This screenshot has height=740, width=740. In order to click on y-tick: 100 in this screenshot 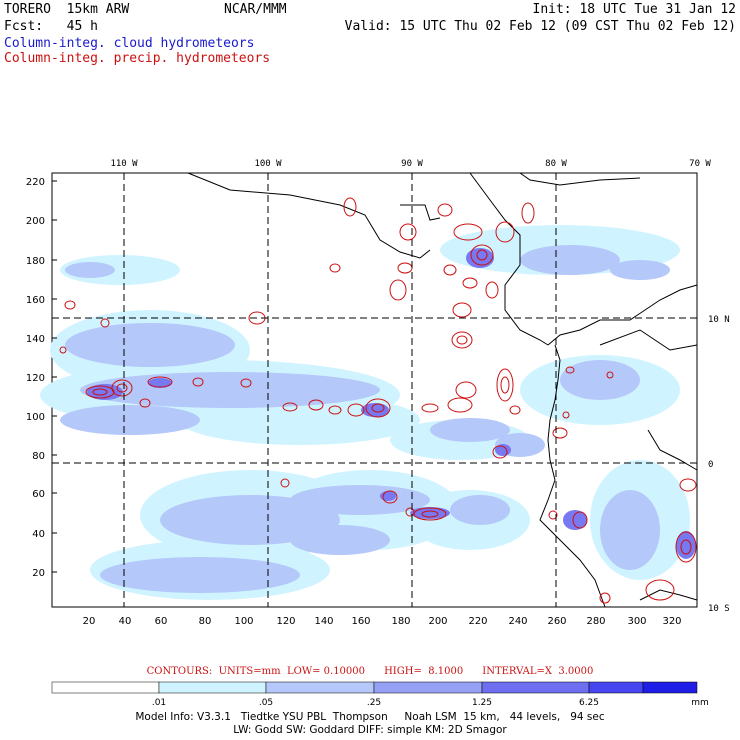, I will do `click(35, 417)`.